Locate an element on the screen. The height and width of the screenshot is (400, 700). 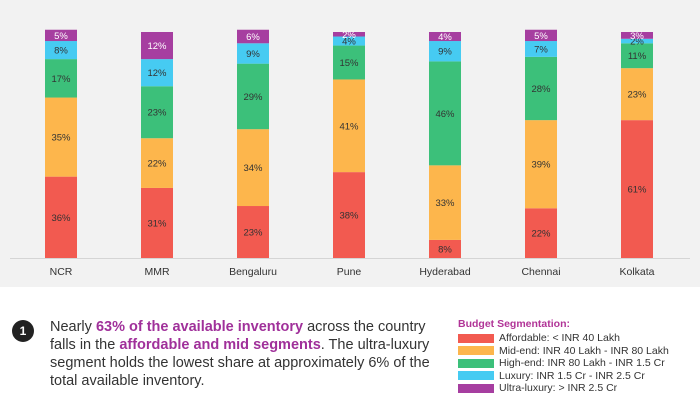
note-part-1: Nearly is located at coordinates (73, 327).